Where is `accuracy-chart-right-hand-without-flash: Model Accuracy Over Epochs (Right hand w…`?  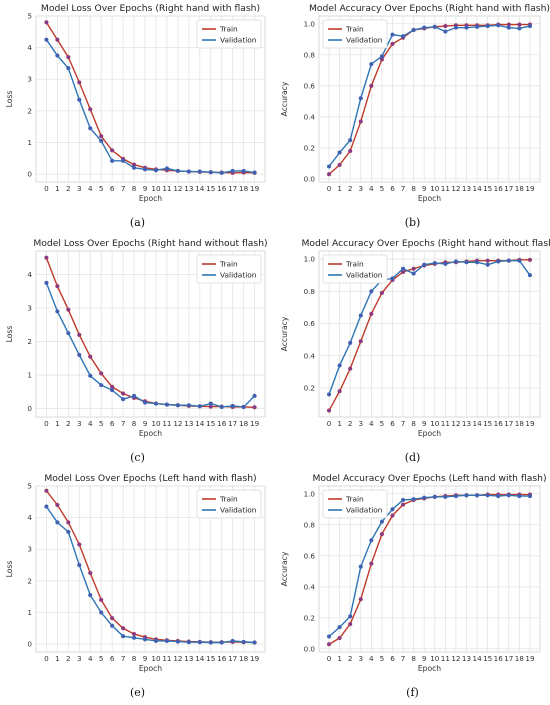
accuracy-chart-right-hand-without-flash: Model Accuracy Over Epochs (Right hand w… is located at coordinates (415, 338).